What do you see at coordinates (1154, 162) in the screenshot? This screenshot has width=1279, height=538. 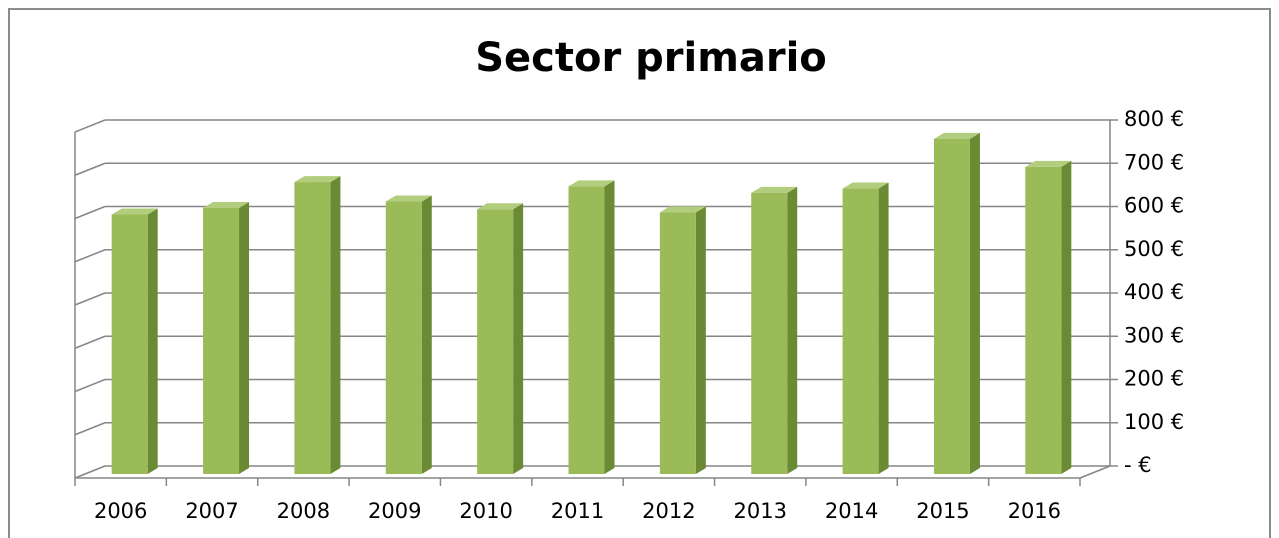 I see `y-tick-label: 700 €` at bounding box center [1154, 162].